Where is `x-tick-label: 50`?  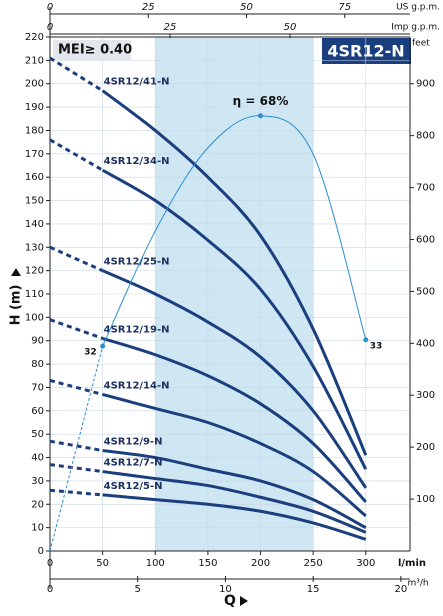
x-tick-label: 50 is located at coordinates (102, 563).